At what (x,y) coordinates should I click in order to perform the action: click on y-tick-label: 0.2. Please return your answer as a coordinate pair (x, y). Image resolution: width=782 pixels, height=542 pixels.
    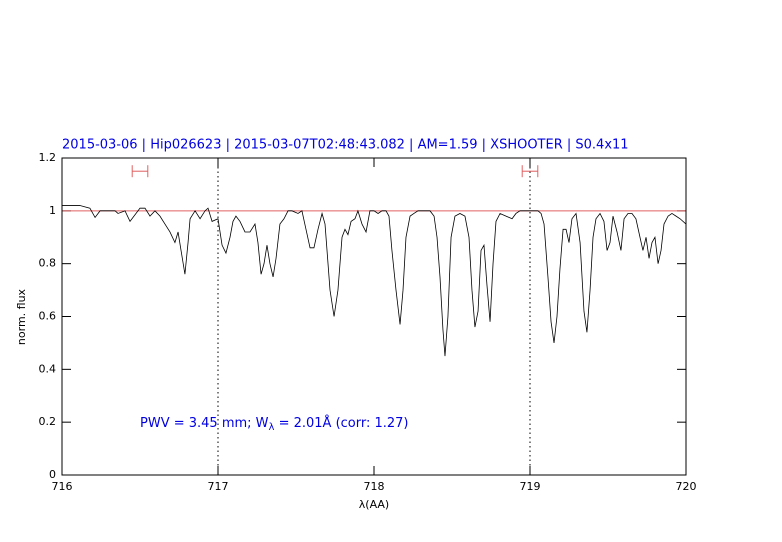
    Looking at the image, I should click on (48, 421).